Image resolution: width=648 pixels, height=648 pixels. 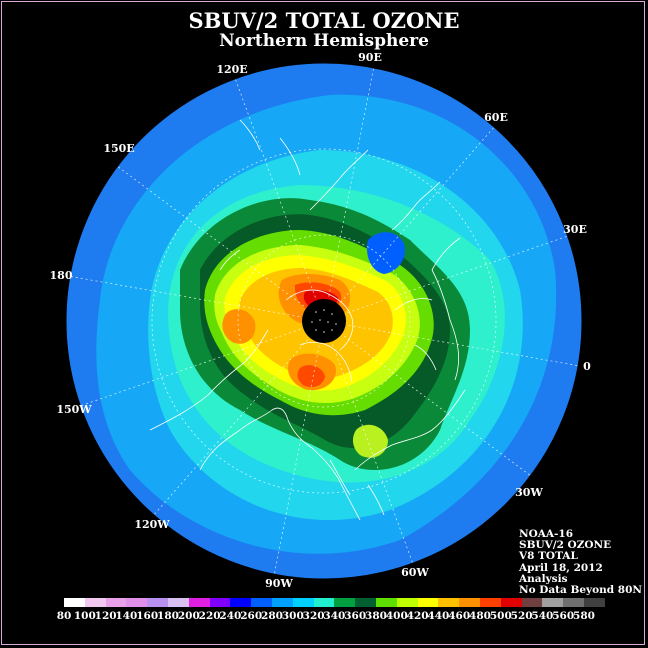 I want to click on color-scale-bar, so click(x=334, y=602).